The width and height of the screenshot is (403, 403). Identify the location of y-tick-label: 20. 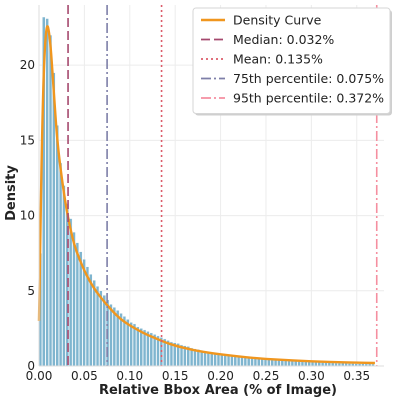
(27, 65).